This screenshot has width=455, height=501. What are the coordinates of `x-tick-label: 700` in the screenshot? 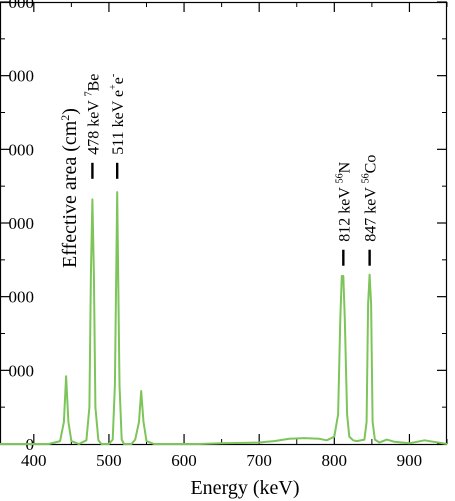 It's located at (259, 460).